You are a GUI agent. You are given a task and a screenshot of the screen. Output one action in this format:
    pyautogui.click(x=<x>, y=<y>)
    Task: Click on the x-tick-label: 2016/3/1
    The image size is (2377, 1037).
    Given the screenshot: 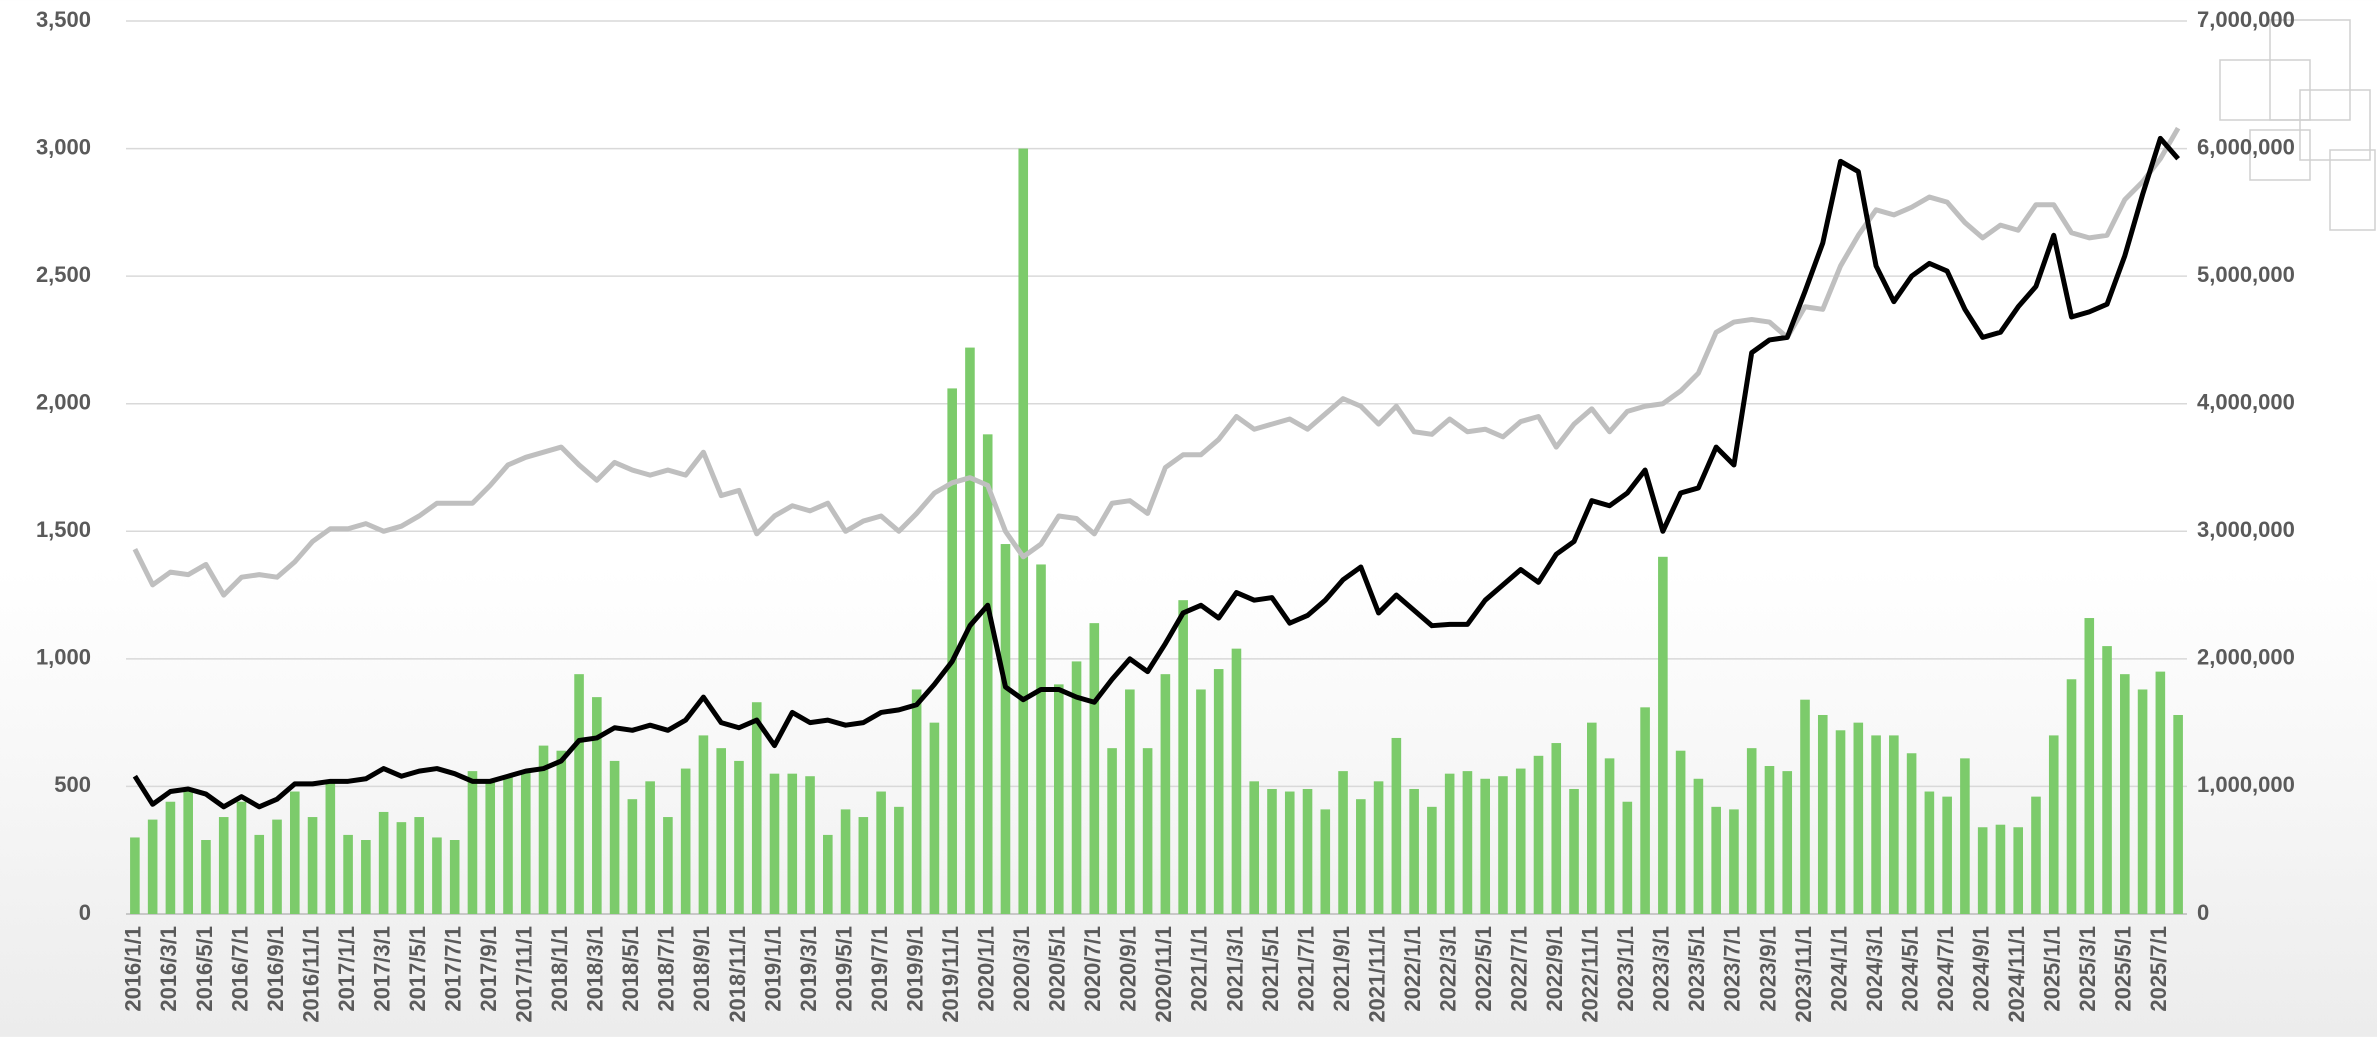 What is the action you would take?
    pyautogui.click(x=168, y=969)
    